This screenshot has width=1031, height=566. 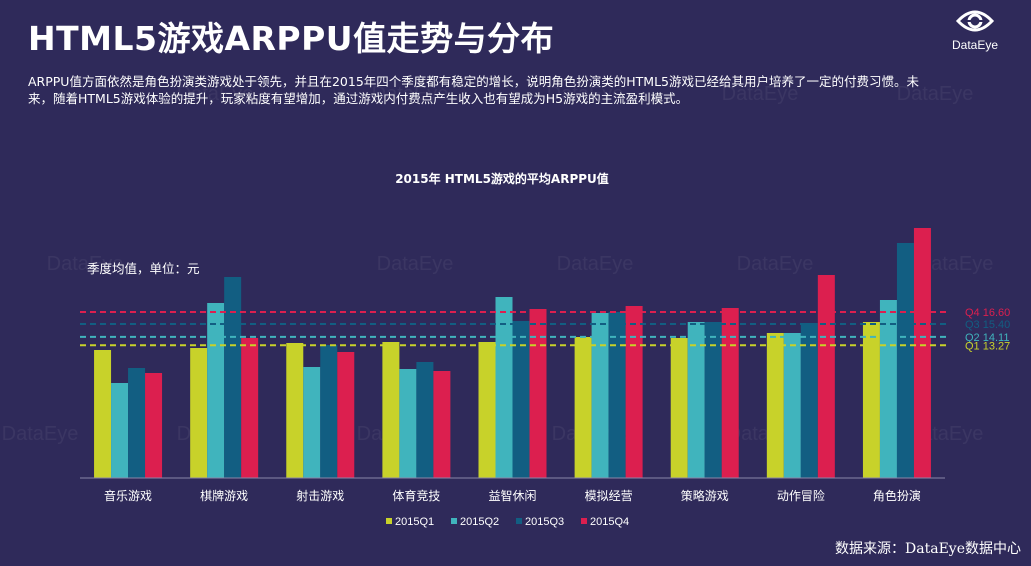 What do you see at coordinates (479, 522) in the screenshot?
I see `legend-label: 2015Q2` at bounding box center [479, 522].